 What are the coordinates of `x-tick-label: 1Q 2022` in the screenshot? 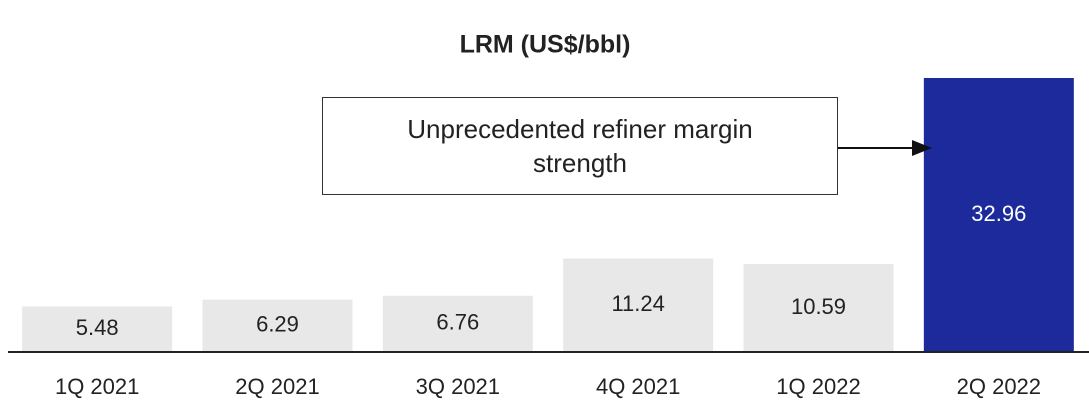 It's located at (818, 386).